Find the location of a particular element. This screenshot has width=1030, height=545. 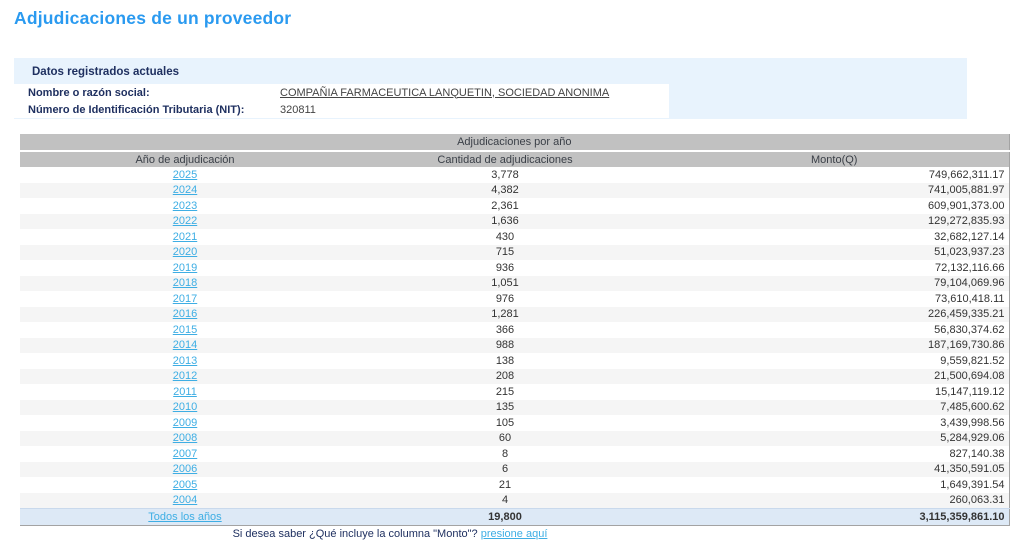

monto-cell: 51,023,937.23 is located at coordinates (835, 252).